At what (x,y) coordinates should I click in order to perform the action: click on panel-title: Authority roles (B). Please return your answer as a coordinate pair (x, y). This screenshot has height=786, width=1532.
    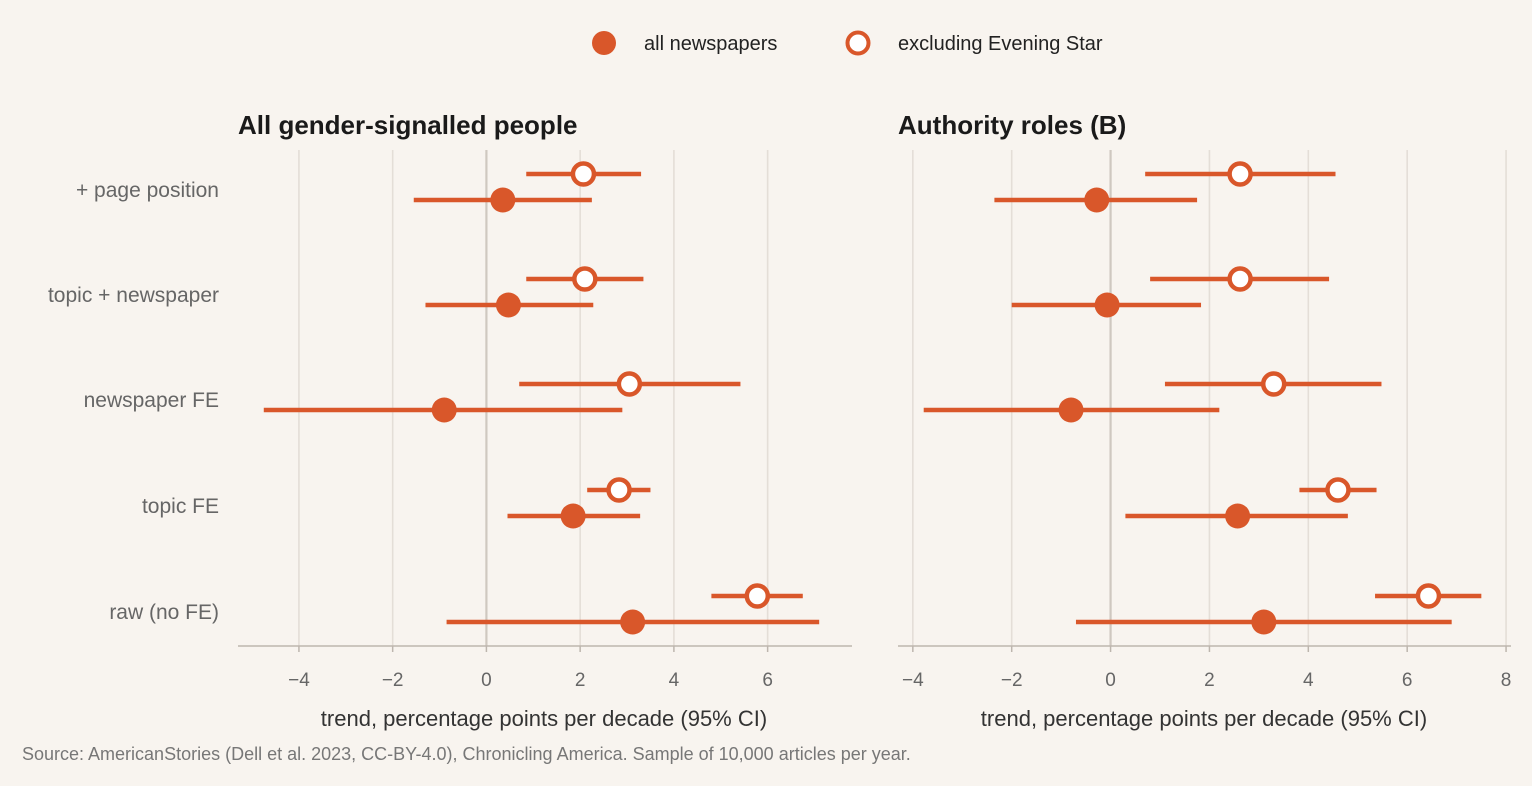
    Looking at the image, I should click on (1012, 125).